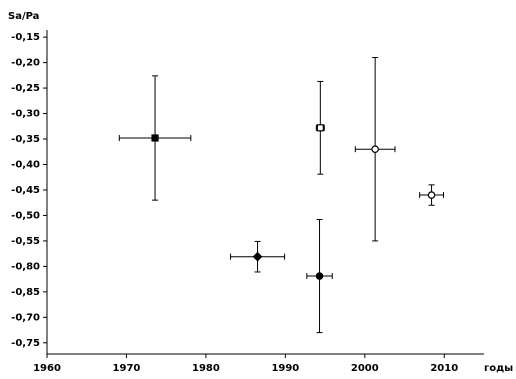  Describe the element at coordinates (127, 368) in the screenshot. I see `x-tick-label: 1970` at that location.